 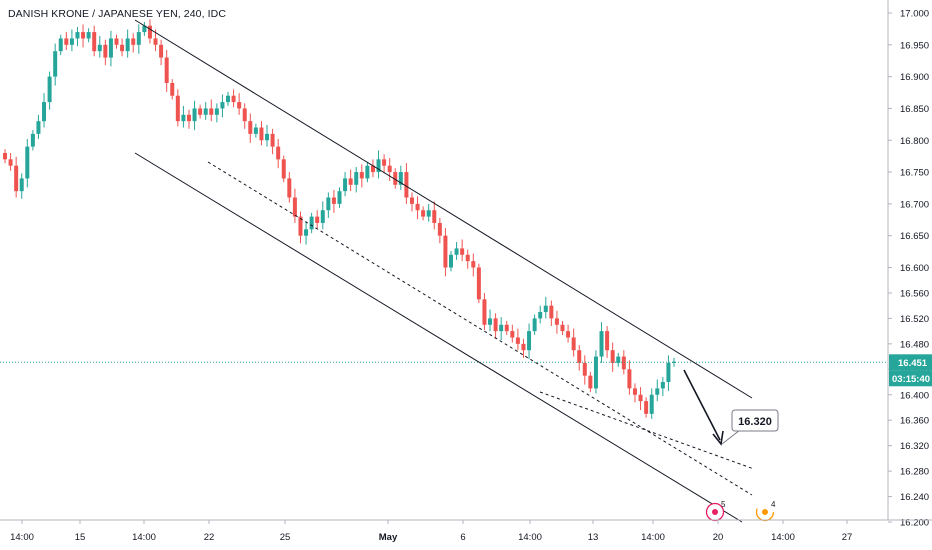 What do you see at coordinates (593, 537) in the screenshot?
I see `time-tick-label: 13` at bounding box center [593, 537].